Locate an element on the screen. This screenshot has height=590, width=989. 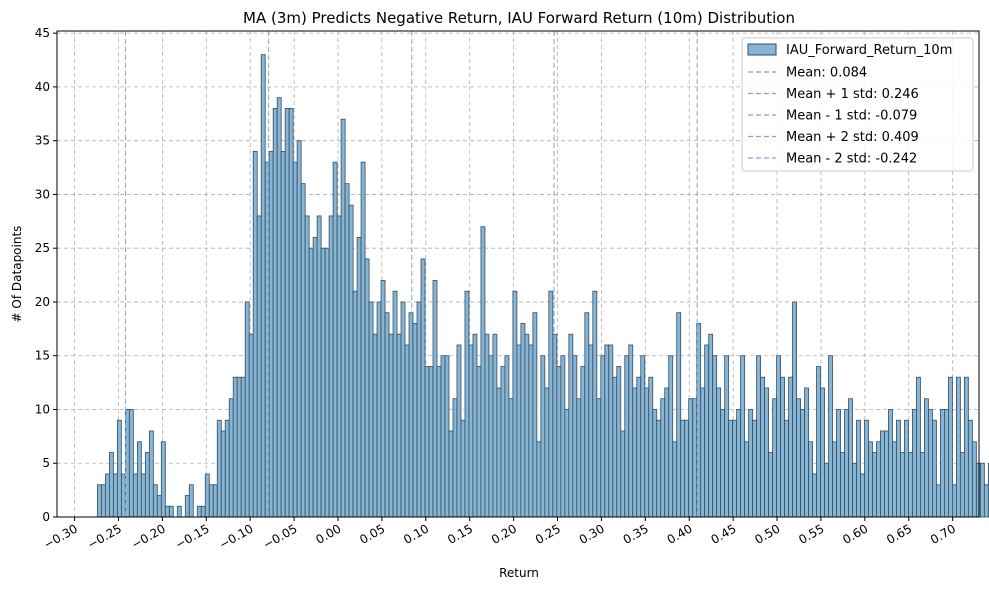
x-tick-label: 0.60 is located at coordinates (855, 533).